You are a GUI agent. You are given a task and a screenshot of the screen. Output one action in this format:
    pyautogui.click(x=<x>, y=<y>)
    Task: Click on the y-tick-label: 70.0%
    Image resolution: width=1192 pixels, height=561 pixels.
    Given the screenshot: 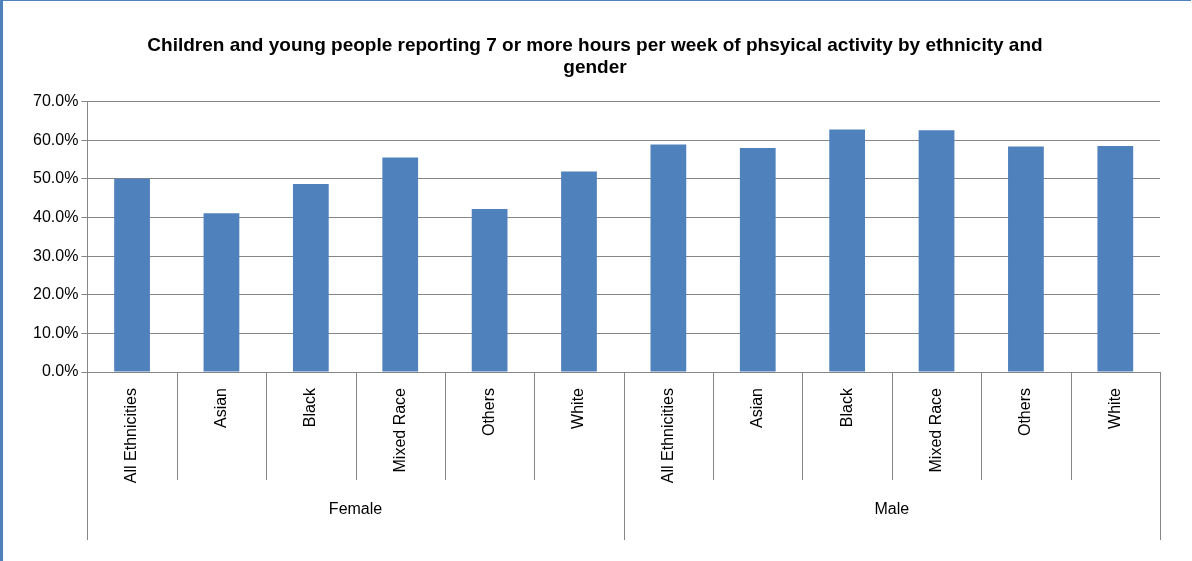 What is the action you would take?
    pyautogui.click(x=55, y=101)
    